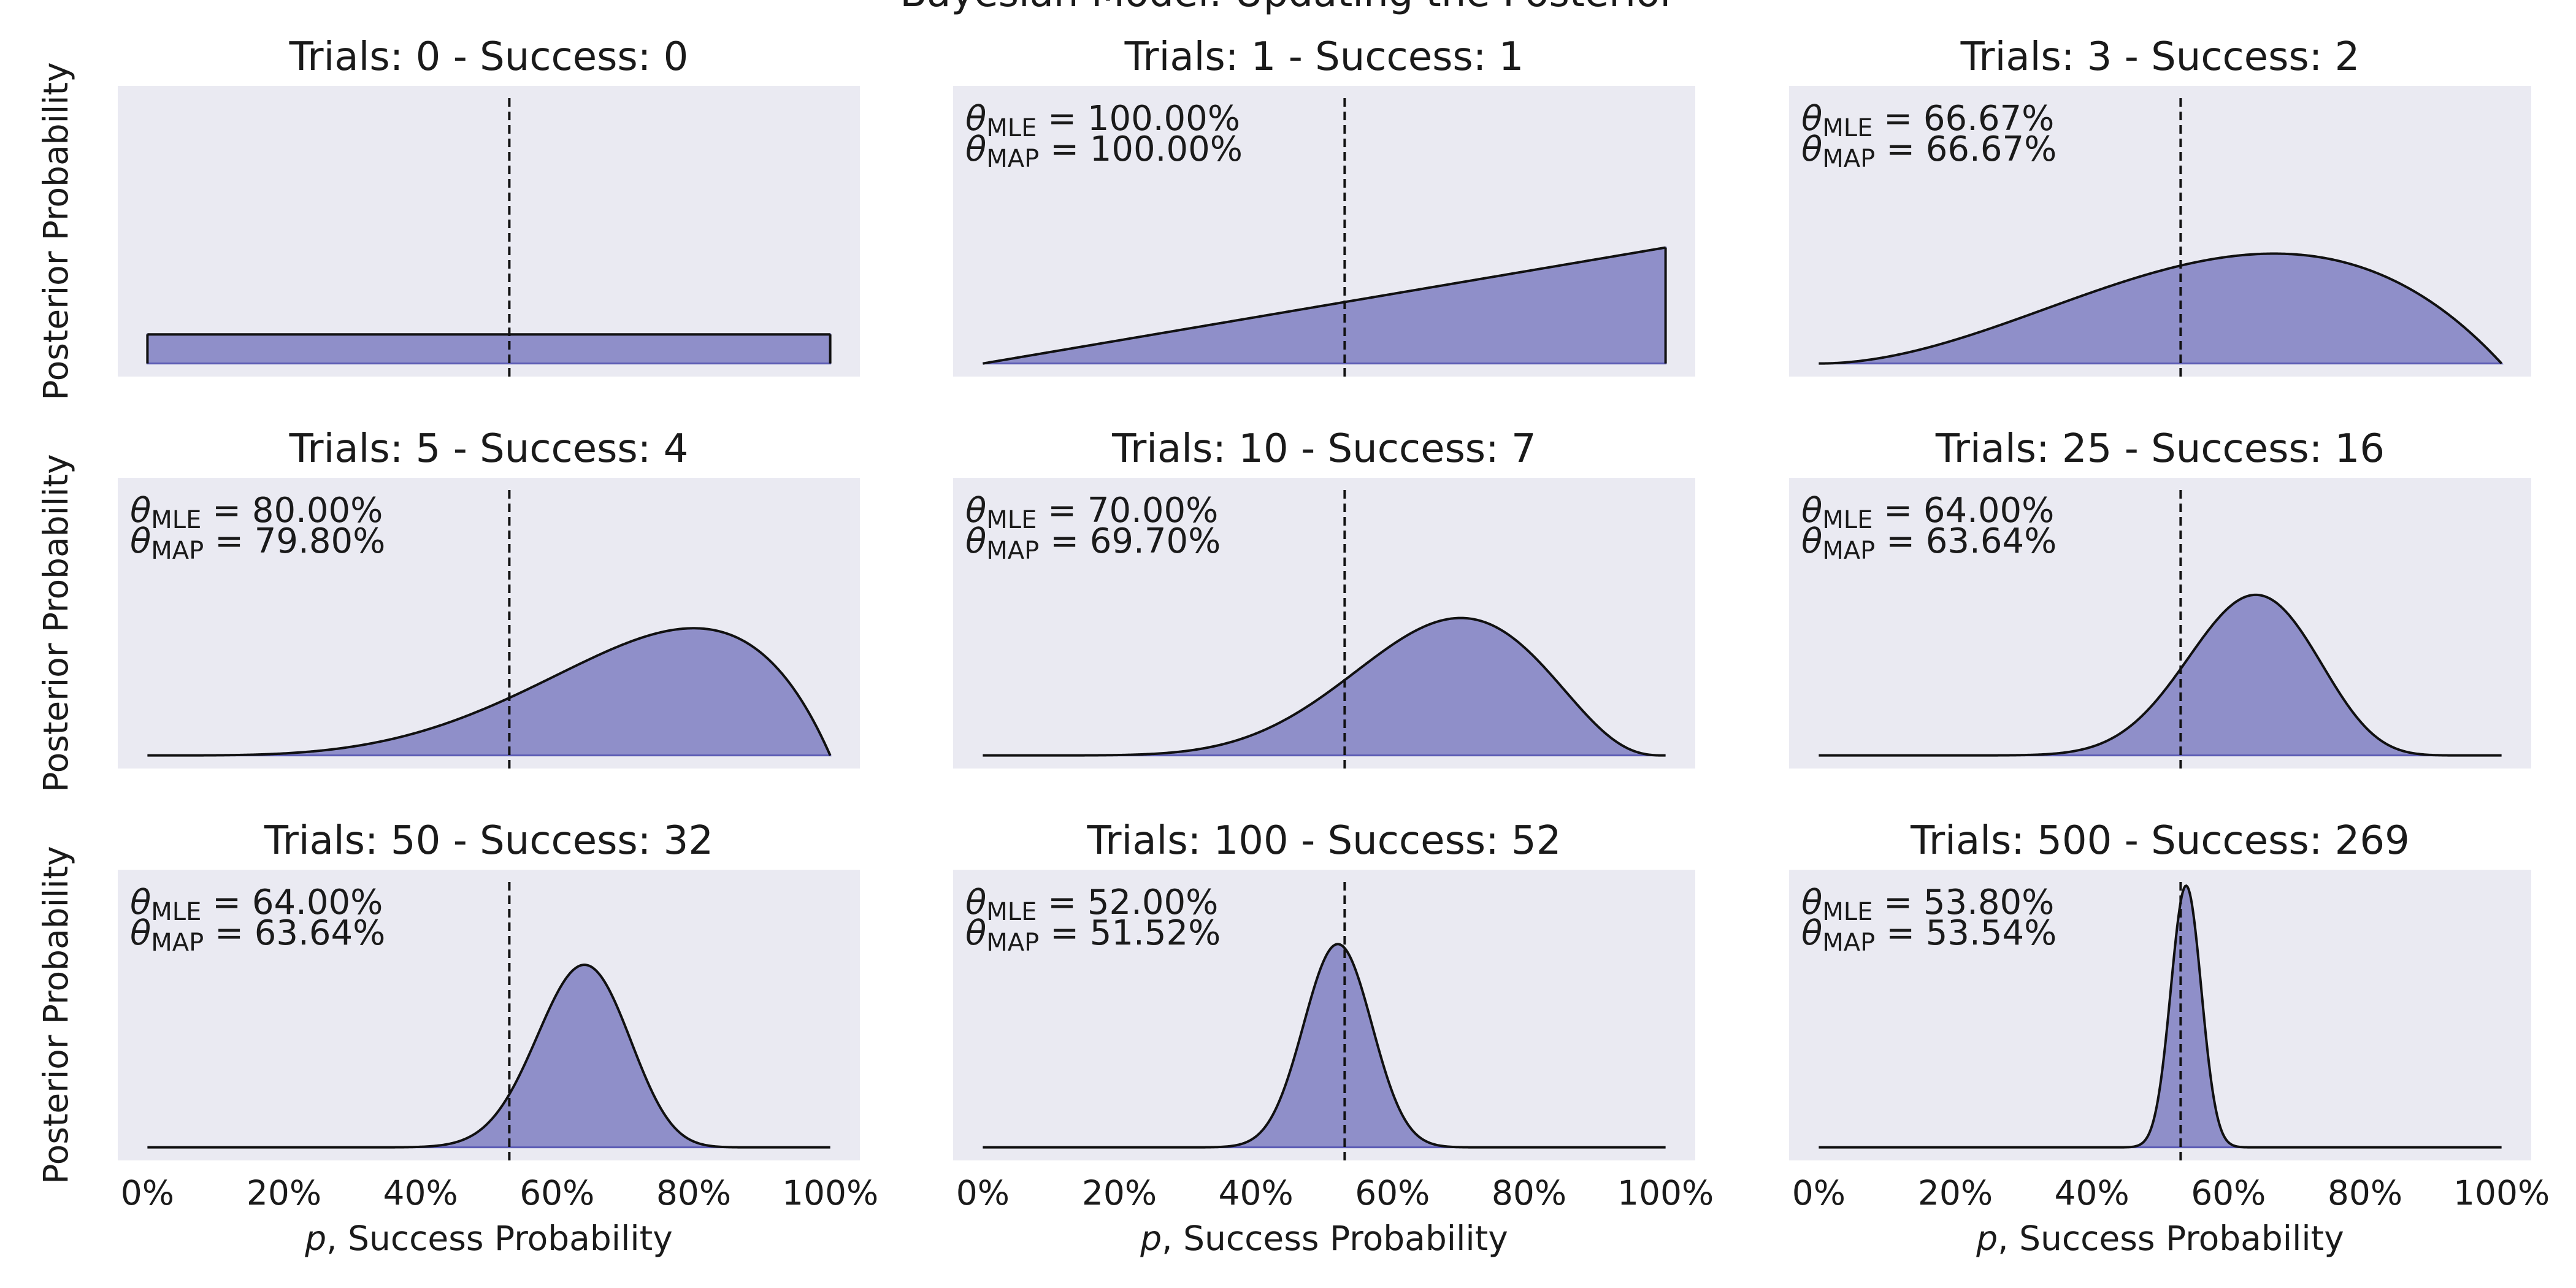 The width and height of the screenshot is (2576, 1288). Describe the element at coordinates (1929, 935) in the screenshot. I see `map-annotation: θMAP = 53.54%` at that location.